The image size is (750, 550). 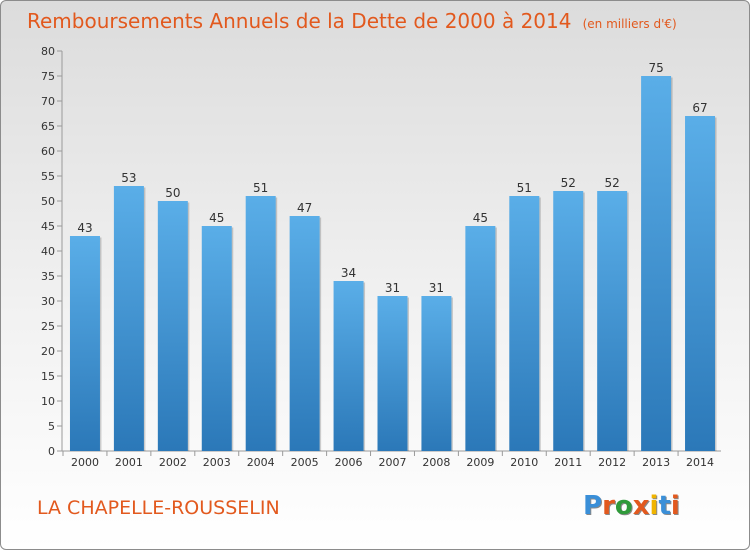 What do you see at coordinates (641, 506) in the screenshot?
I see `logo-letter: x` at bounding box center [641, 506].